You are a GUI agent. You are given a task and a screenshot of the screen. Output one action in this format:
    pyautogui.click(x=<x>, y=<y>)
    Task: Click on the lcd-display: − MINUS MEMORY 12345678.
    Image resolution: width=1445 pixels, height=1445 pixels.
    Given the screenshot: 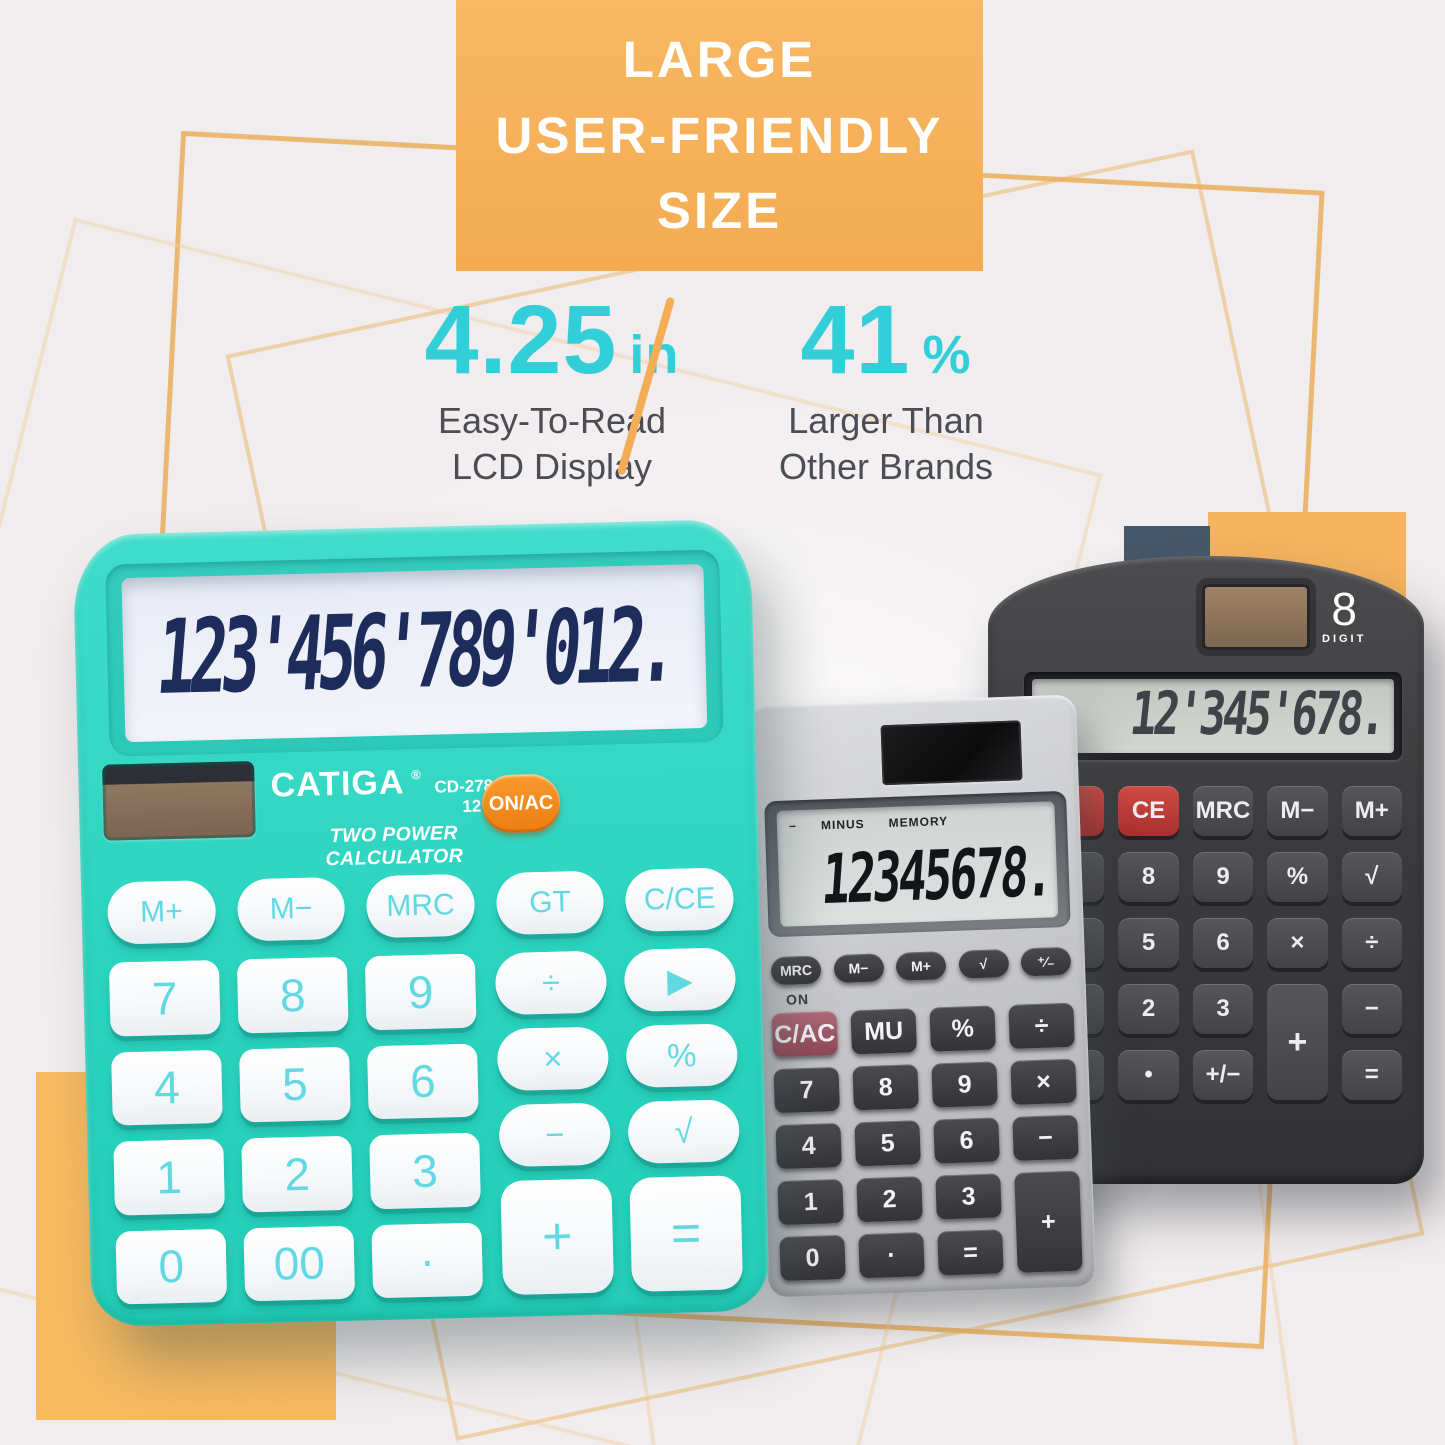 What is the action you would take?
    pyautogui.click(x=917, y=864)
    